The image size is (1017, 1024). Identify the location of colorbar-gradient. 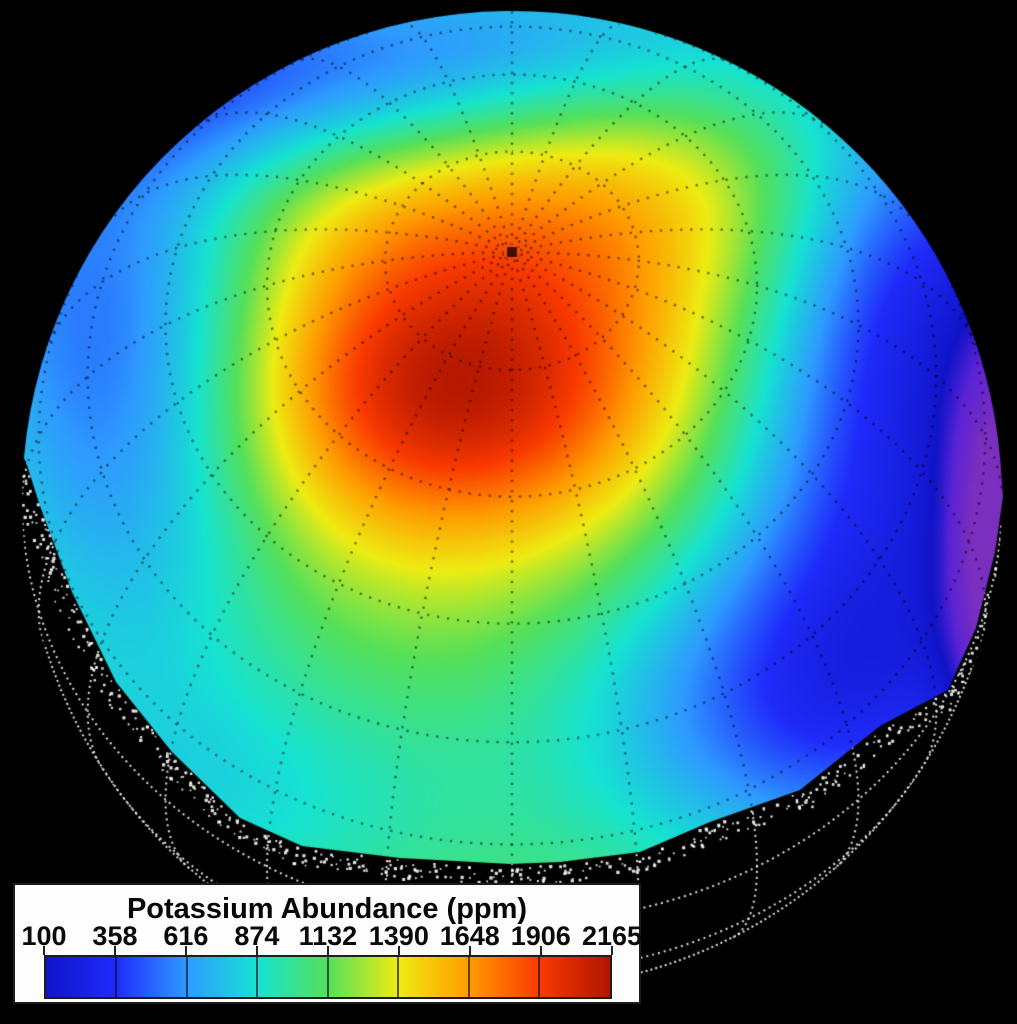
(328, 977).